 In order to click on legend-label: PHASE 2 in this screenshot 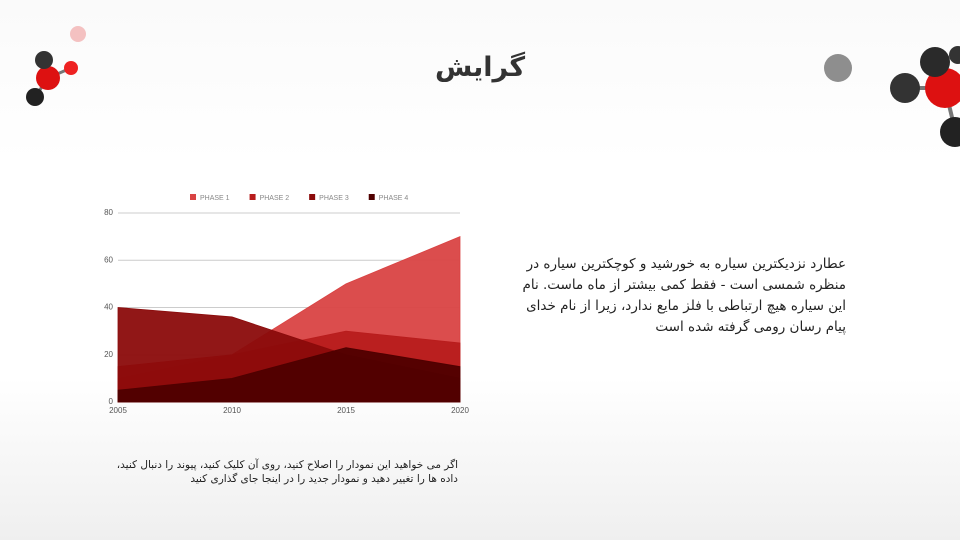, I will do `click(275, 198)`.